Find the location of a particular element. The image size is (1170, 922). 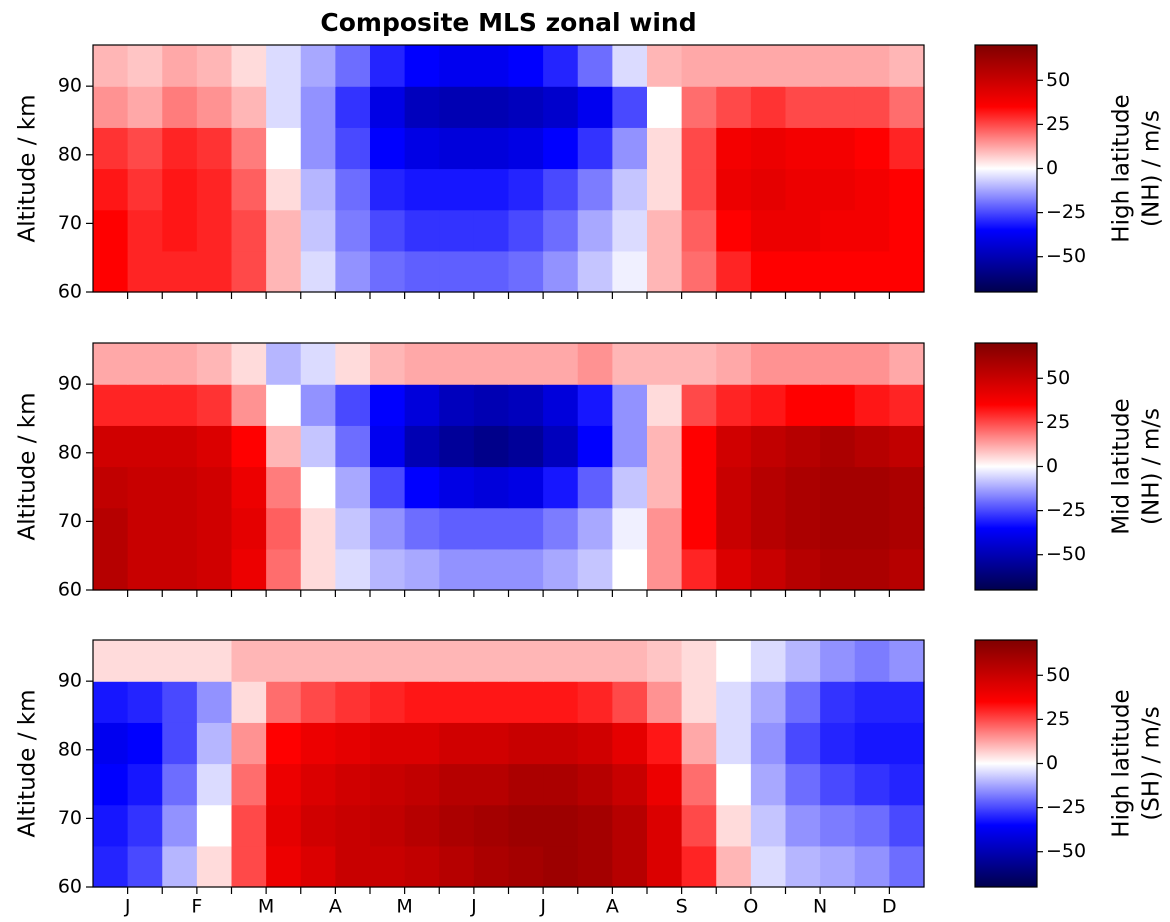

x-tick-label: J is located at coordinates (542, 907).